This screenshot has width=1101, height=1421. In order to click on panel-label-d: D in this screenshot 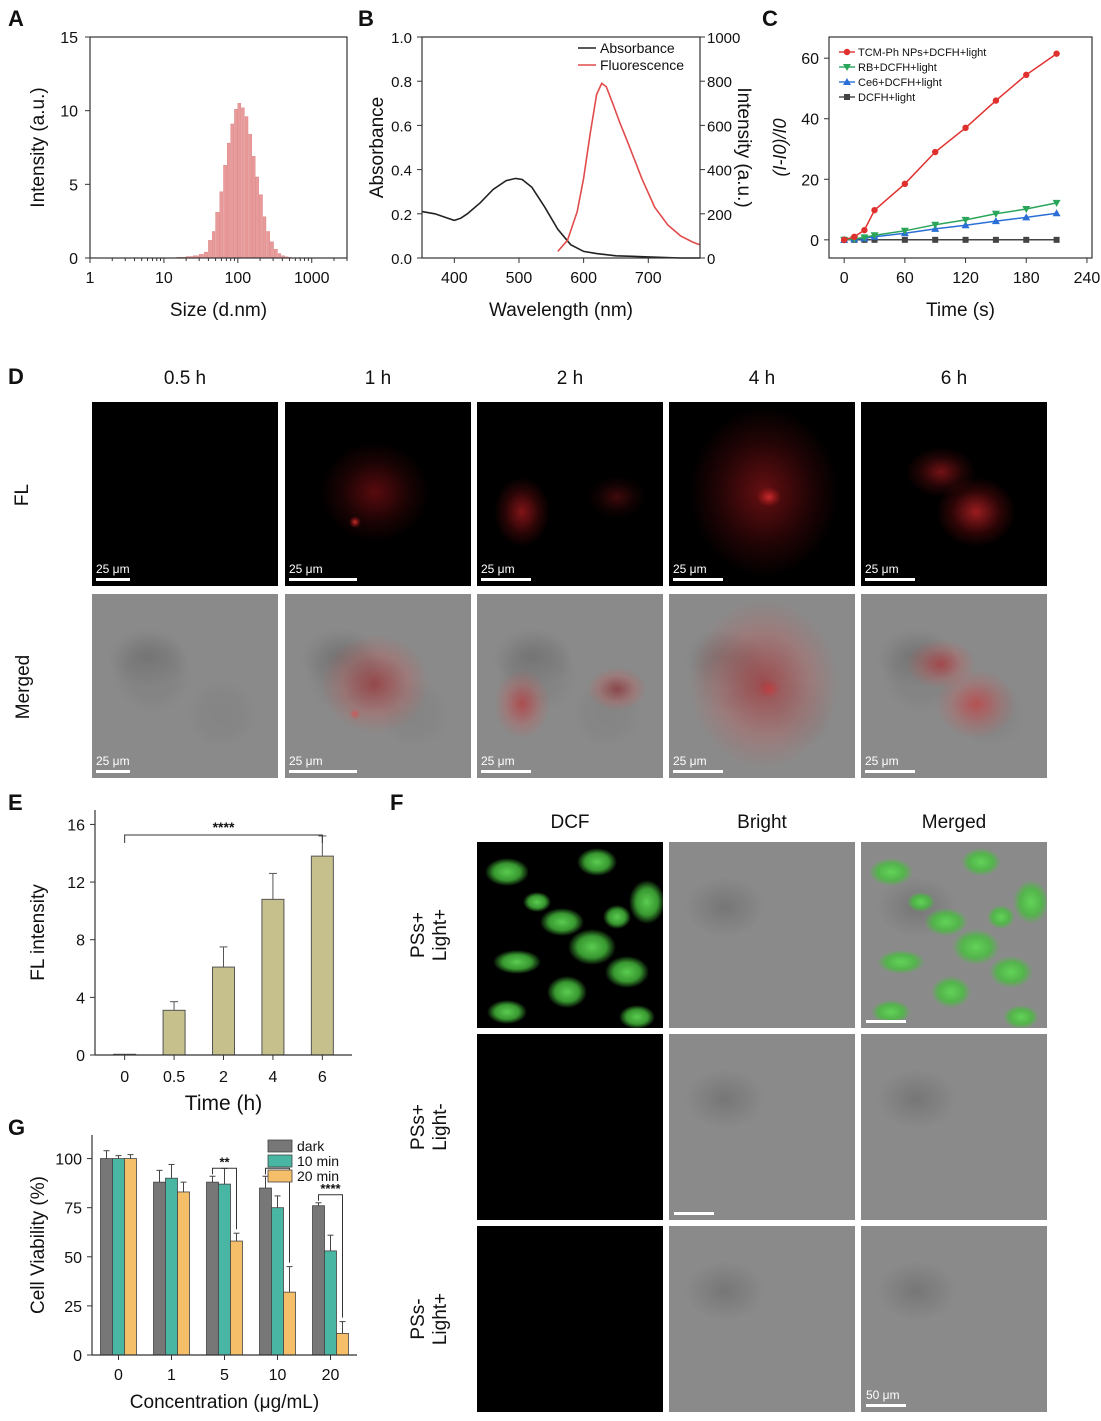, I will do `click(16, 376)`.